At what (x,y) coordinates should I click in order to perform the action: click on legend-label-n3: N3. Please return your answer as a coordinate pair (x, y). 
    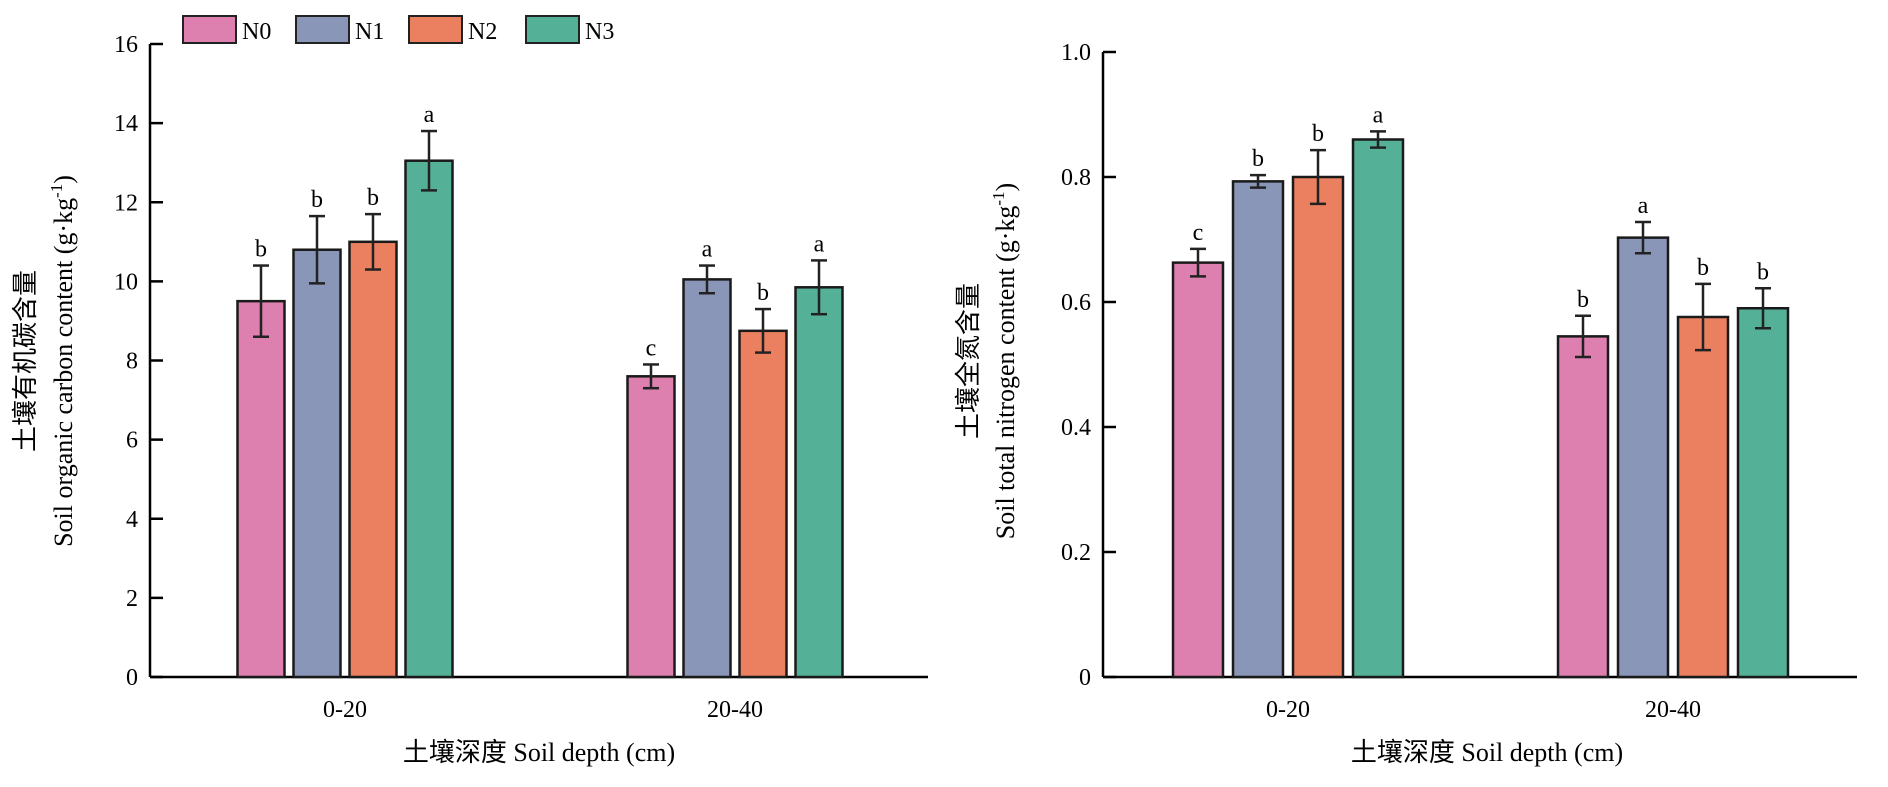
    Looking at the image, I should click on (599, 32).